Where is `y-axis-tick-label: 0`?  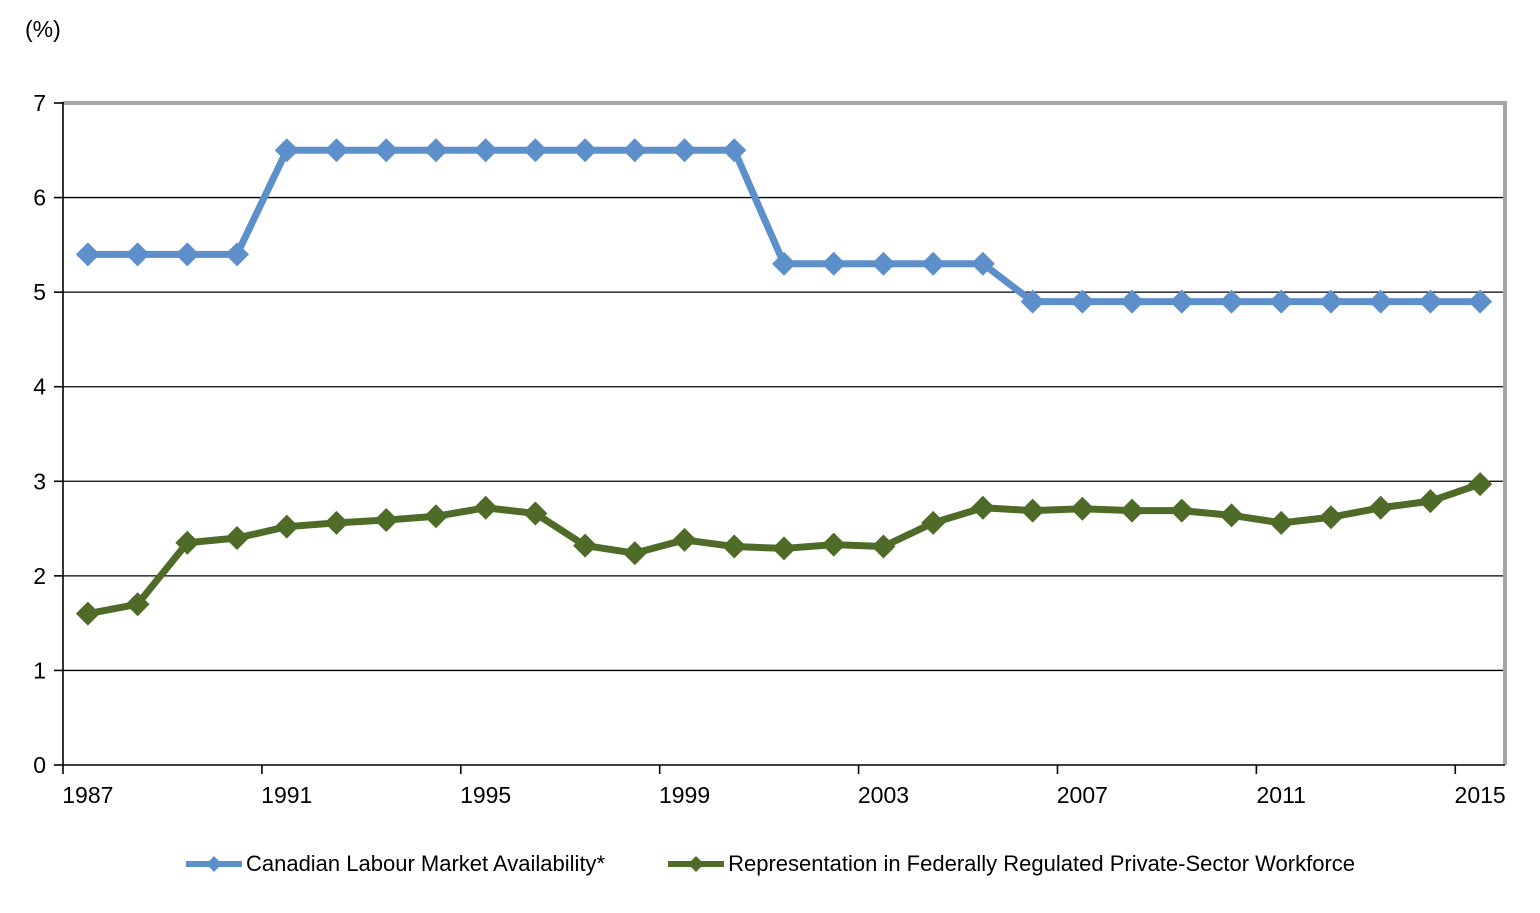 y-axis-tick-label: 0 is located at coordinates (39, 765).